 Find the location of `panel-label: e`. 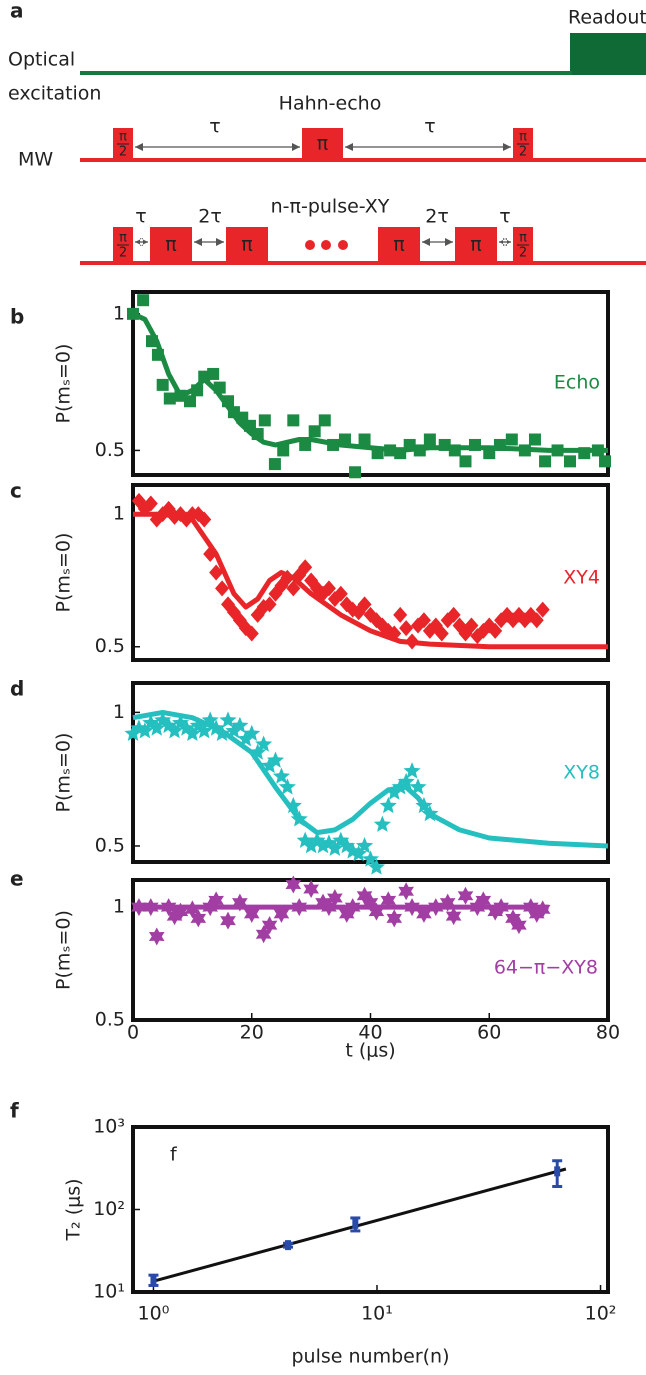

panel-label: e is located at coordinates (17, 879).